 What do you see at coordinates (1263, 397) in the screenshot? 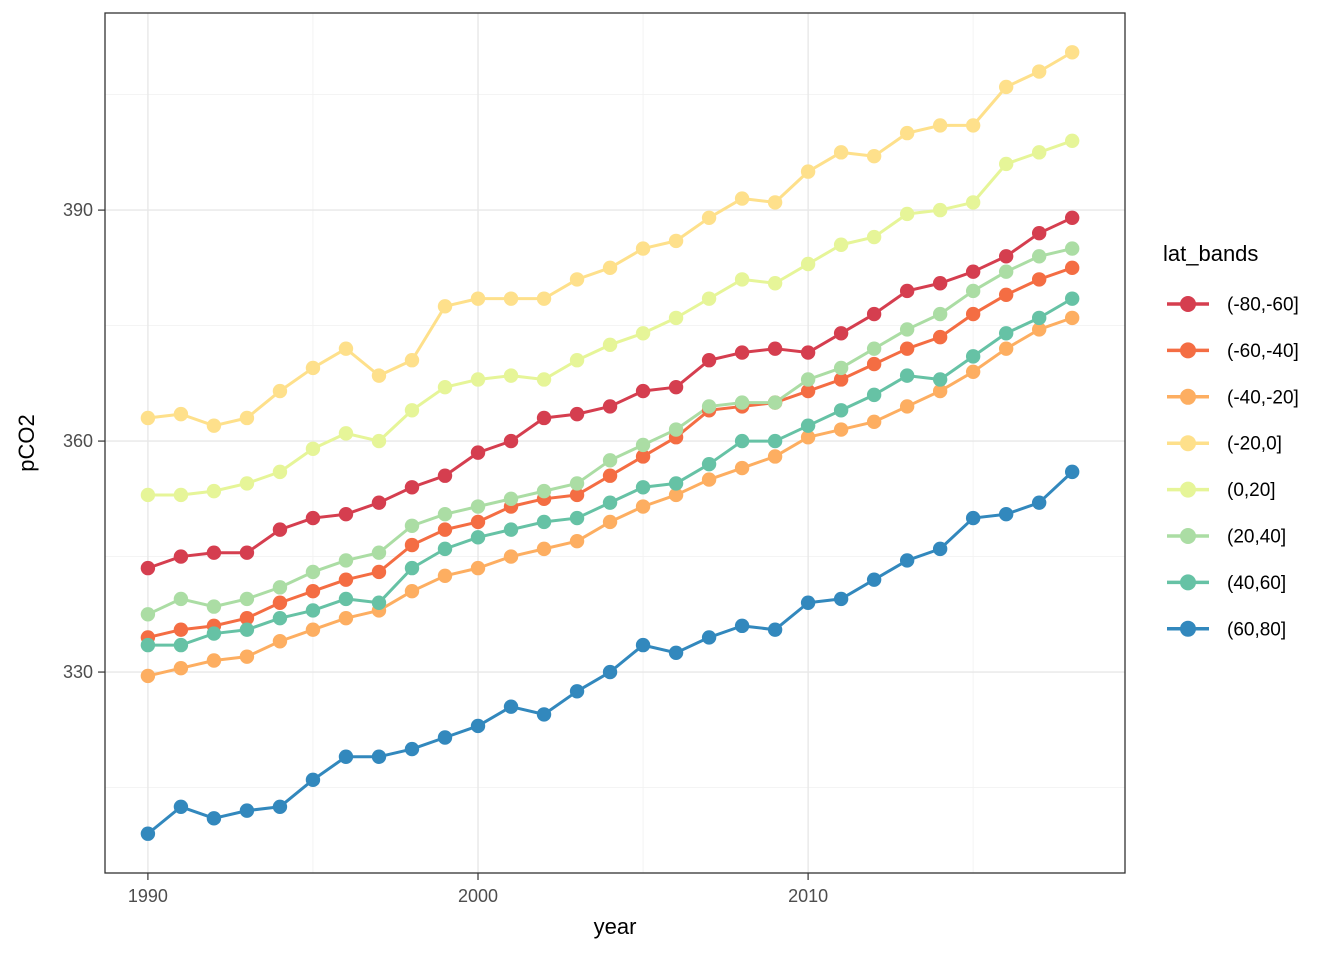
I see `legend-label: (-40,-20]` at bounding box center [1263, 397].